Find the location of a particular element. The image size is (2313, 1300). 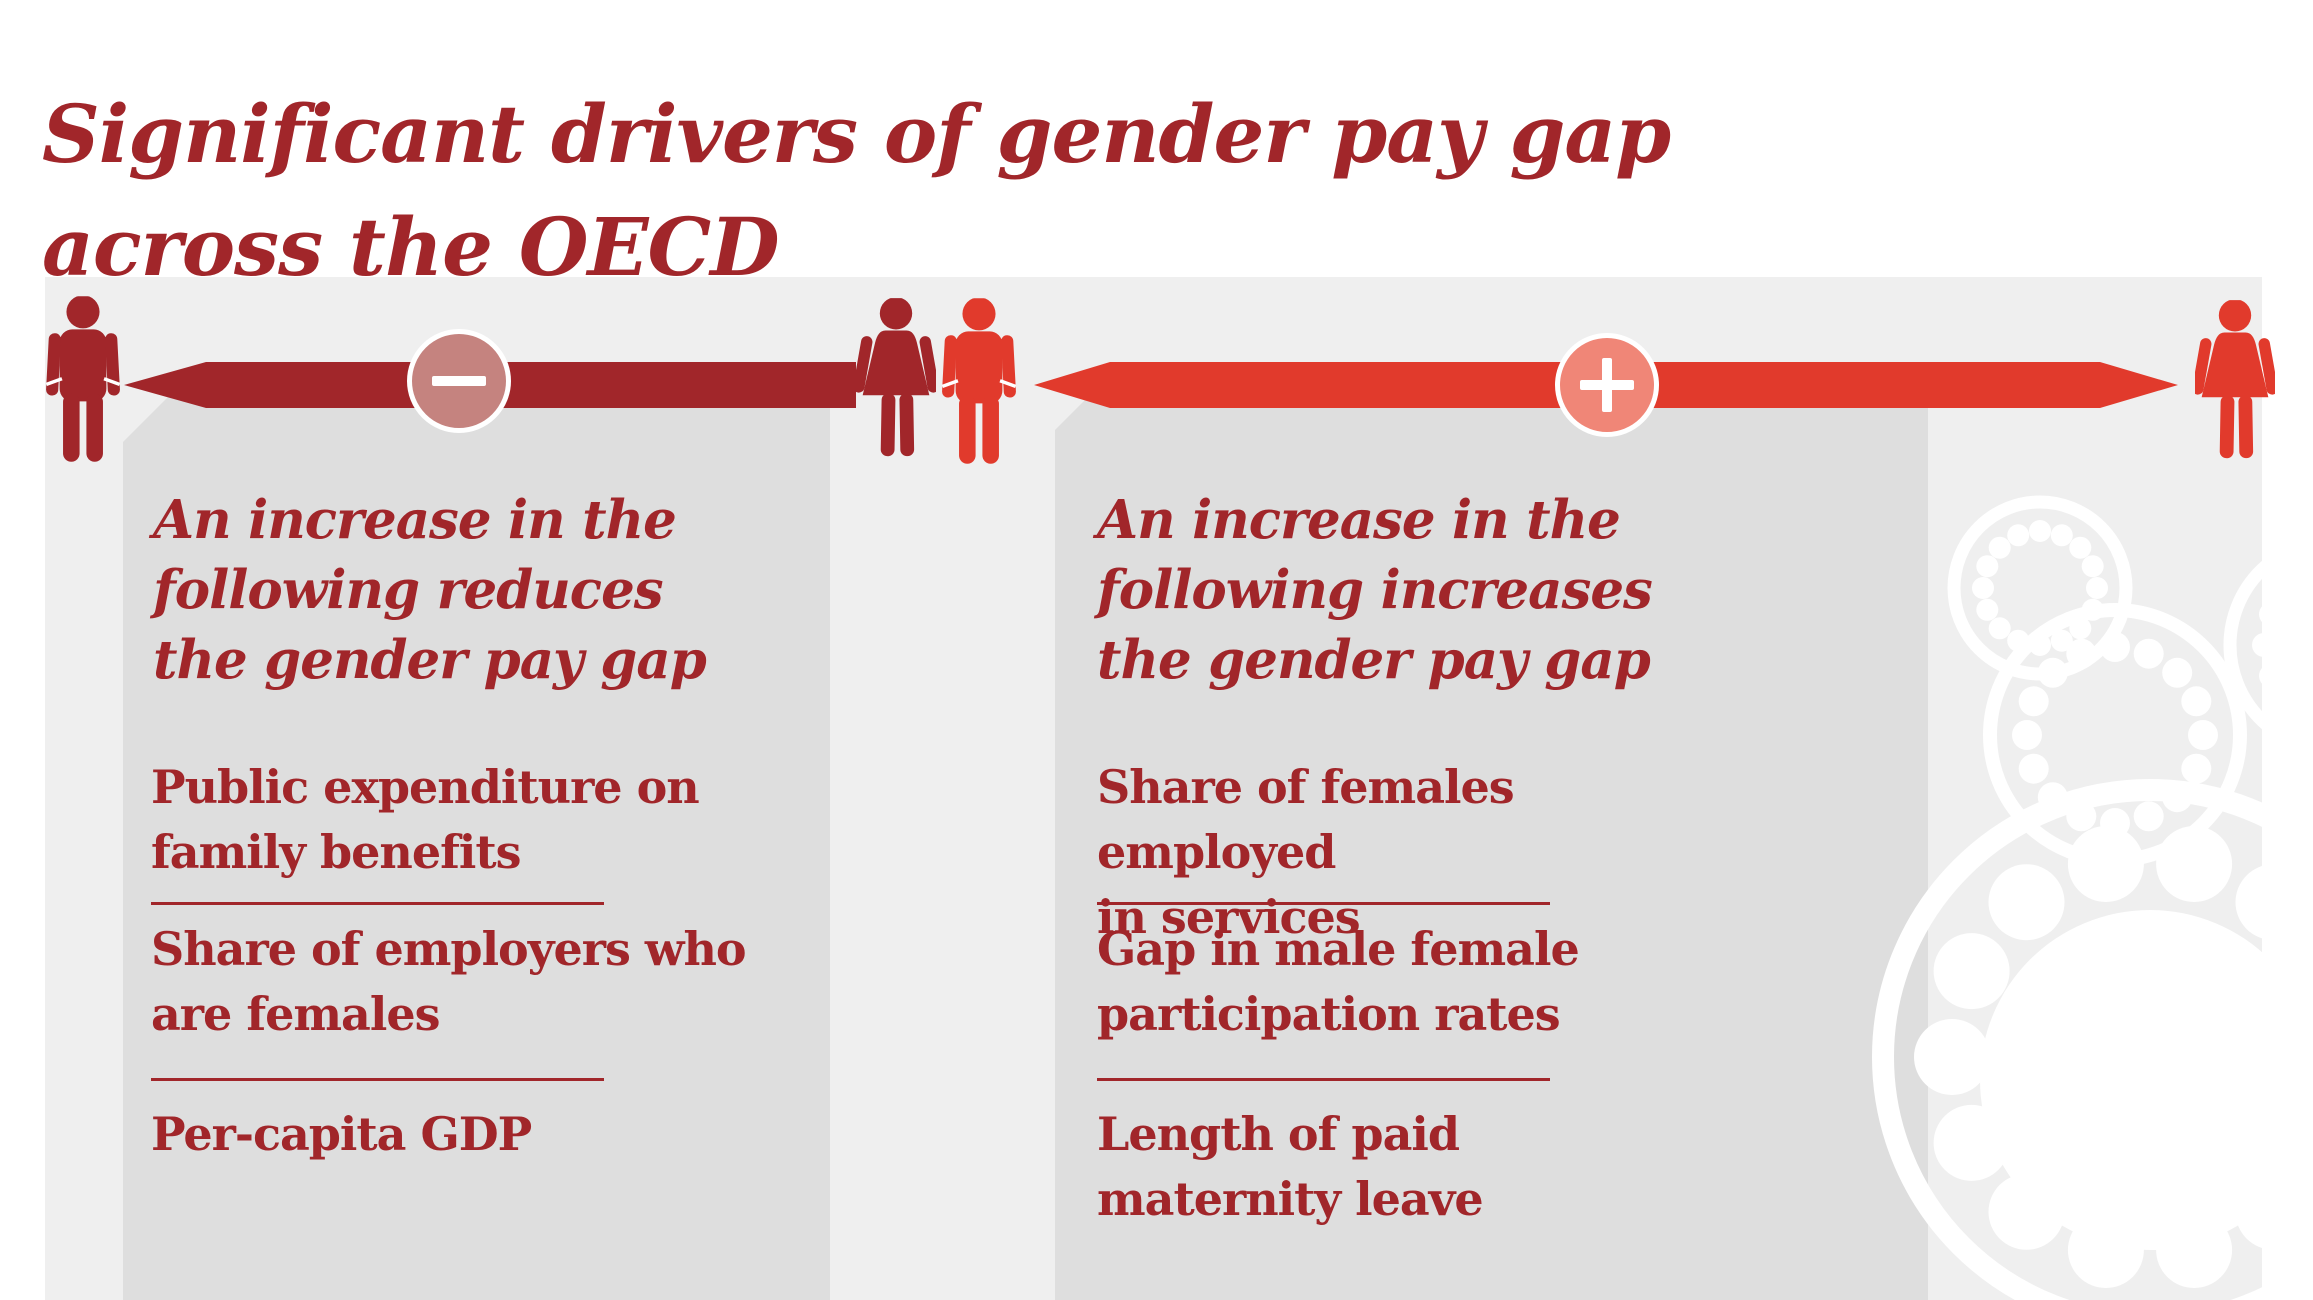

minus-bar is located at coordinates (459, 381).